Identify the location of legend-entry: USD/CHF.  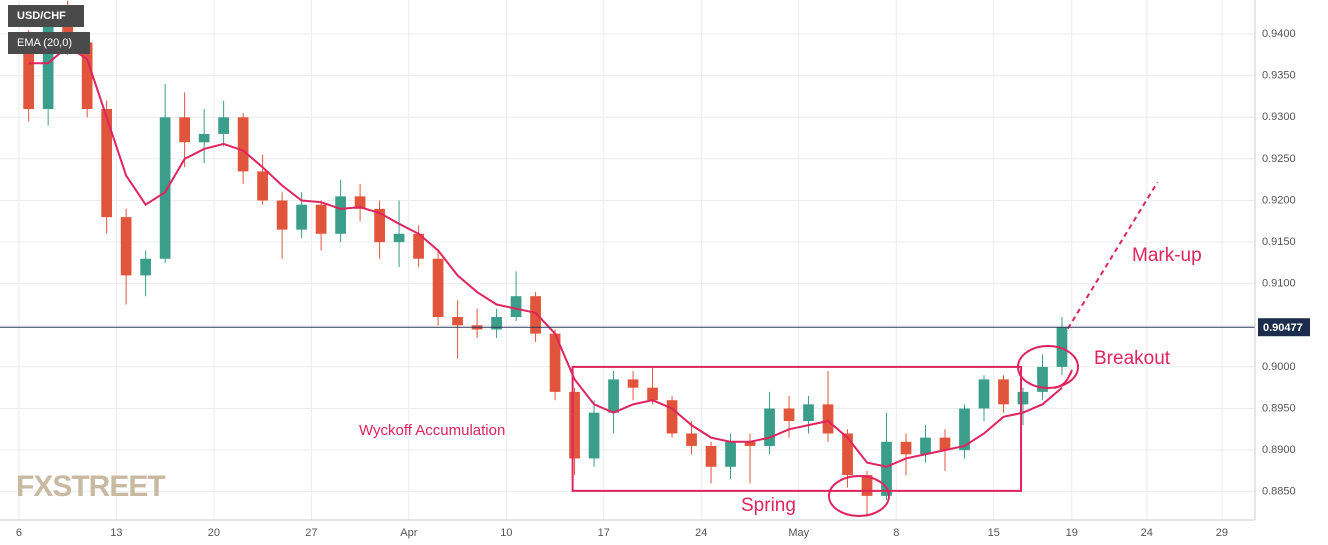
(41, 16).